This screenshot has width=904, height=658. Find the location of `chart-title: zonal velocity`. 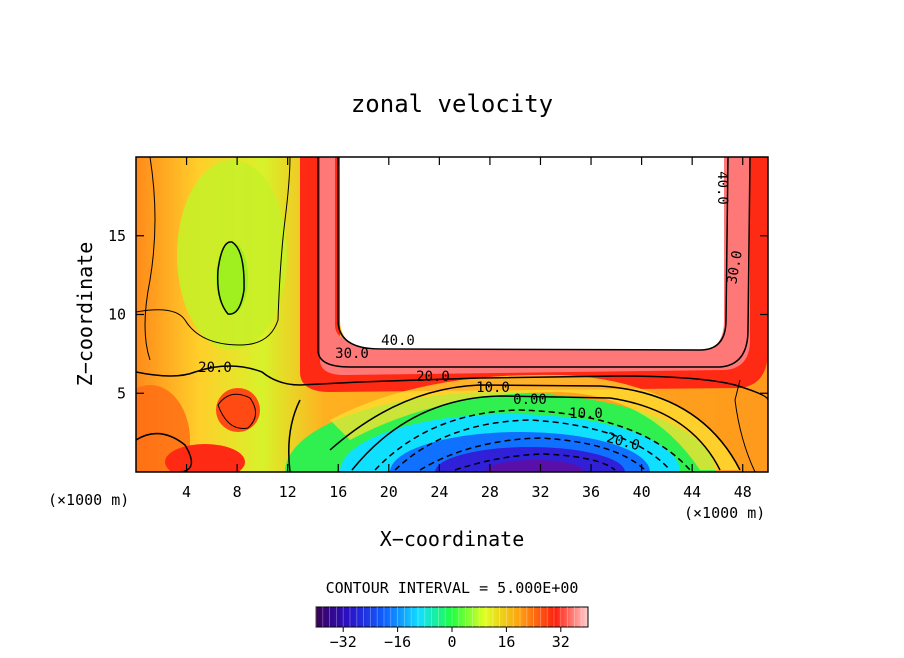

chart-title: zonal velocity is located at coordinates (452, 104).